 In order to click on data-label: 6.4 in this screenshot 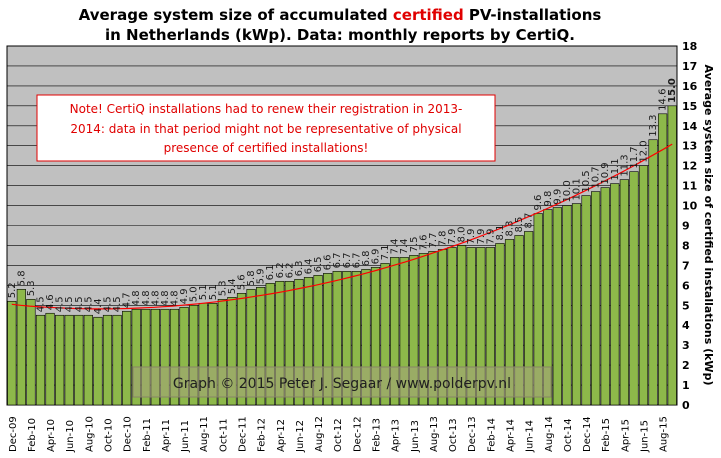, I will do `click(309, 266)`.